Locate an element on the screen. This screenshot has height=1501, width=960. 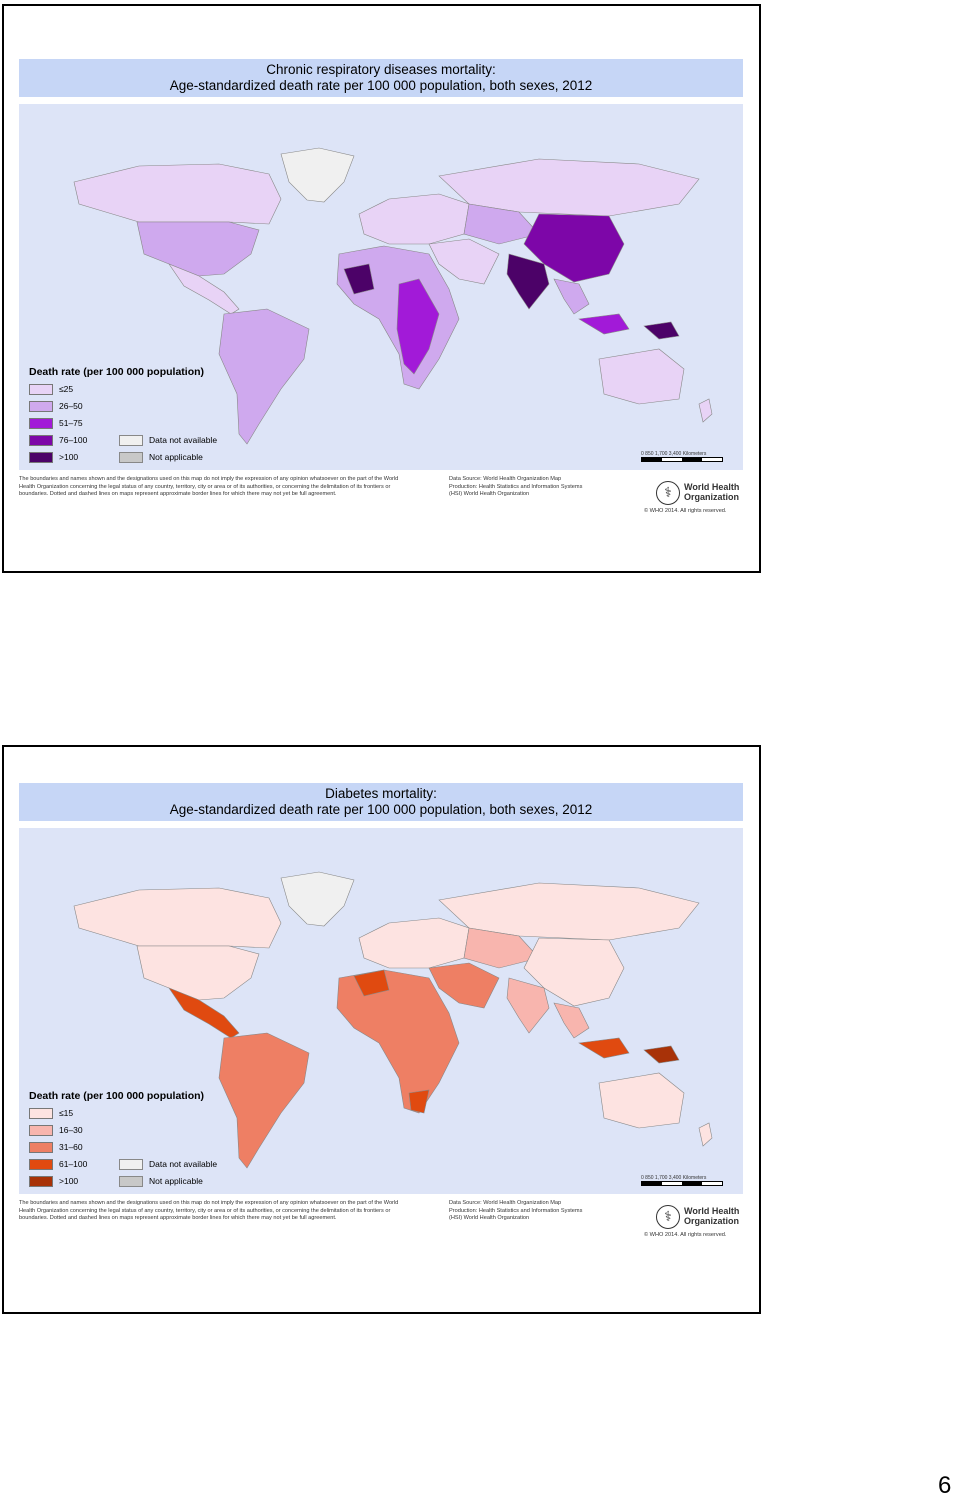
legend-label: 61–100 is located at coordinates (73, 1164).